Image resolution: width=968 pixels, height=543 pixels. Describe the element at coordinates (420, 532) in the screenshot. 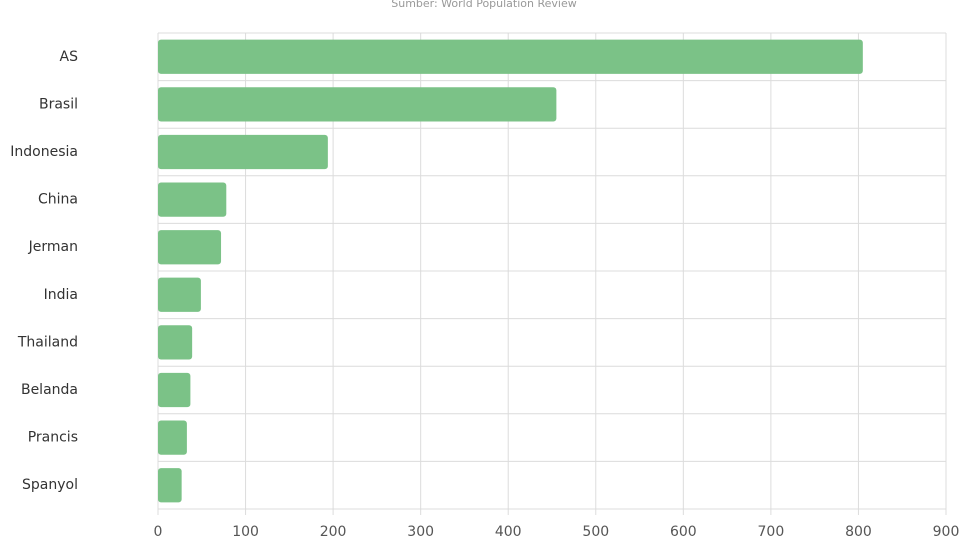

I see `x-tick-label: 300` at that location.